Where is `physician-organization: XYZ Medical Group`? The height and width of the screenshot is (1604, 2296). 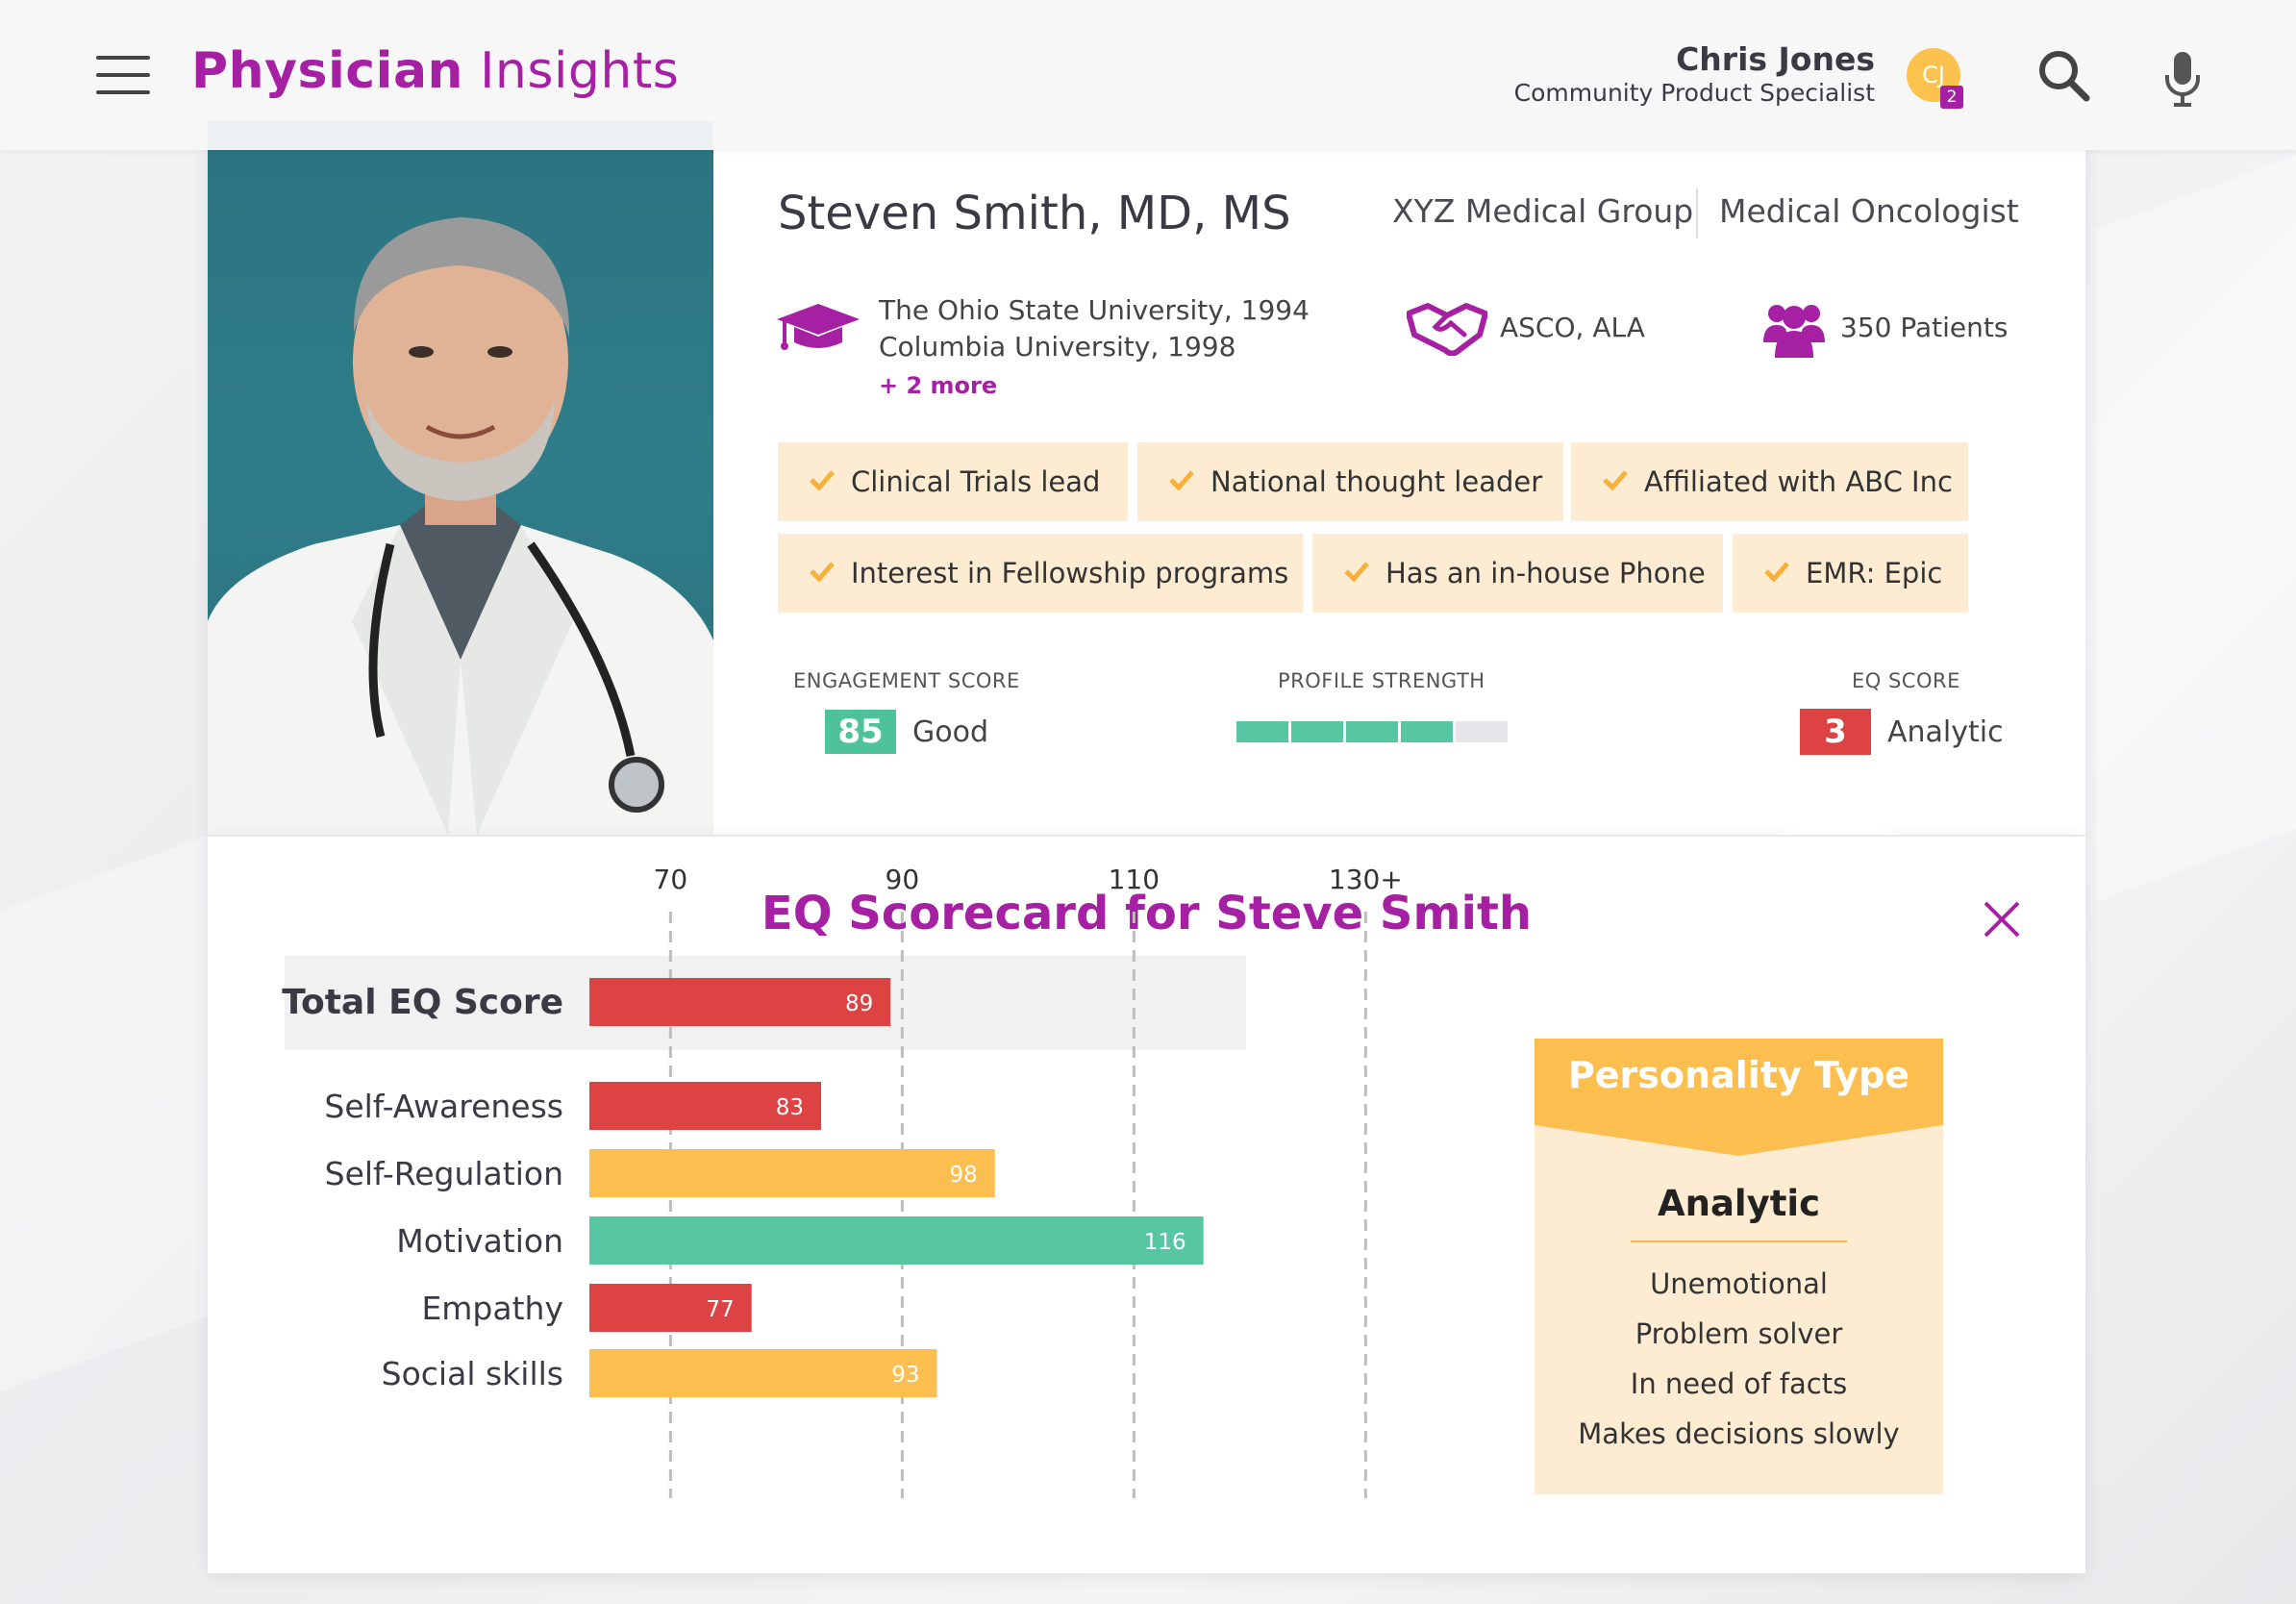 physician-organization: XYZ Medical Group is located at coordinates (1543, 211).